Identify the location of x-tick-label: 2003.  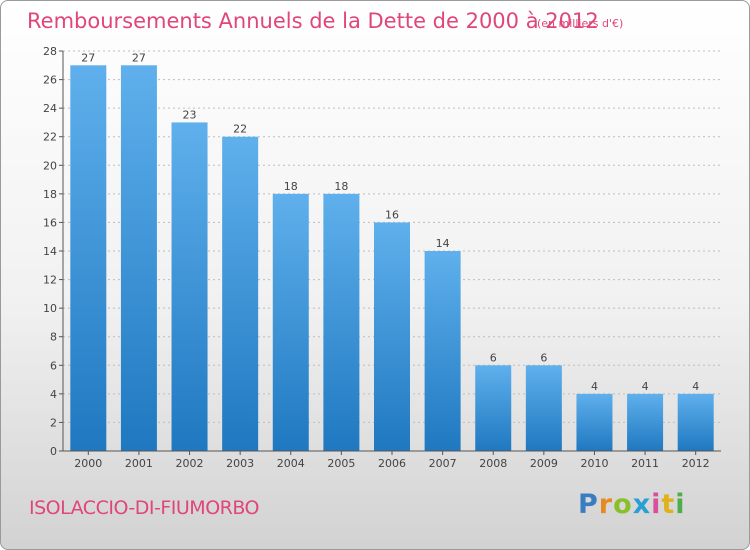
(240, 463).